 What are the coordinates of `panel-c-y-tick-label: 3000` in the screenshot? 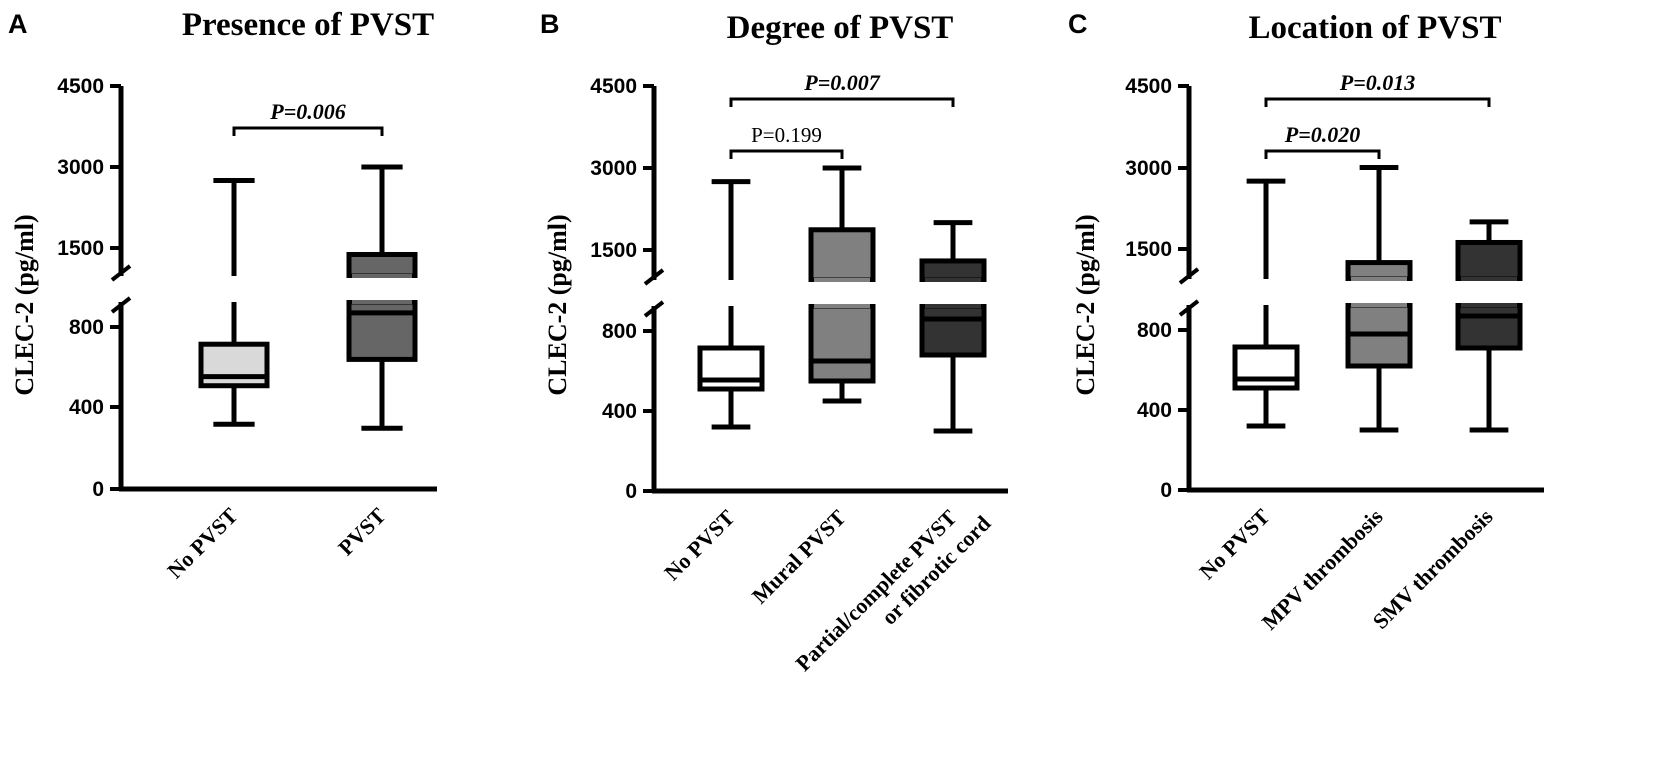 It's located at (1148, 168).